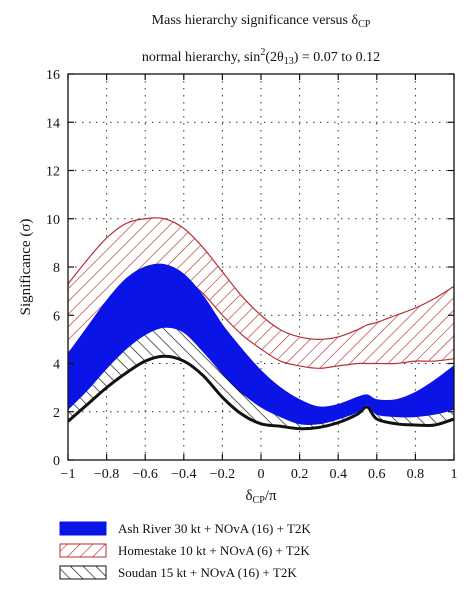 The height and width of the screenshot is (599, 474). Describe the element at coordinates (56, 413) in the screenshot. I see `y-tick-label: 2` at that location.